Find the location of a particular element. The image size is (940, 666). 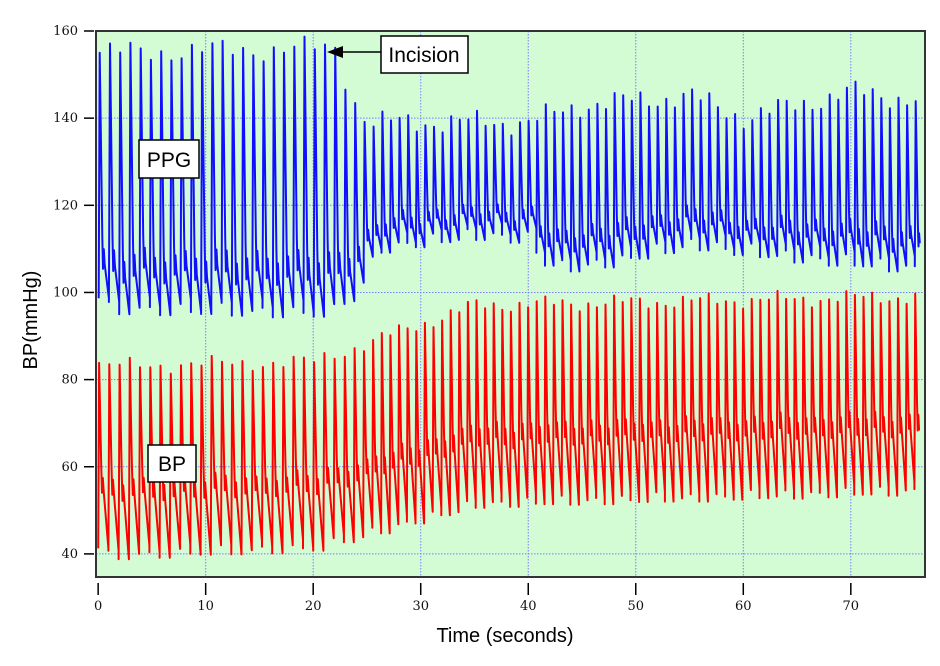

incision-annotation: Incision is located at coordinates (398, 54).